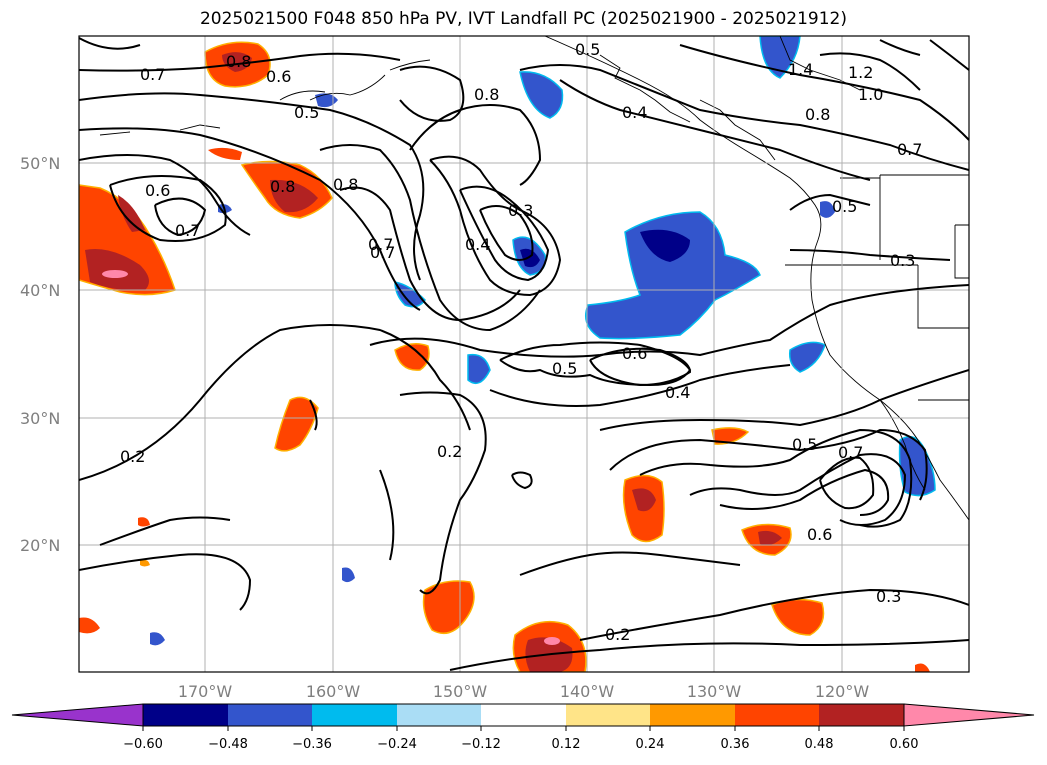 The height and width of the screenshot is (765, 1047). I want to click on colorbar-tick-label: 0.36, so click(735, 744).